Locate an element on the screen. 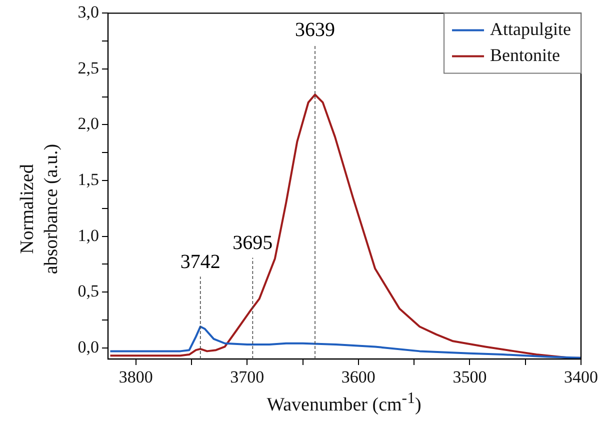  ref-line-label: 3695 is located at coordinates (252, 243).